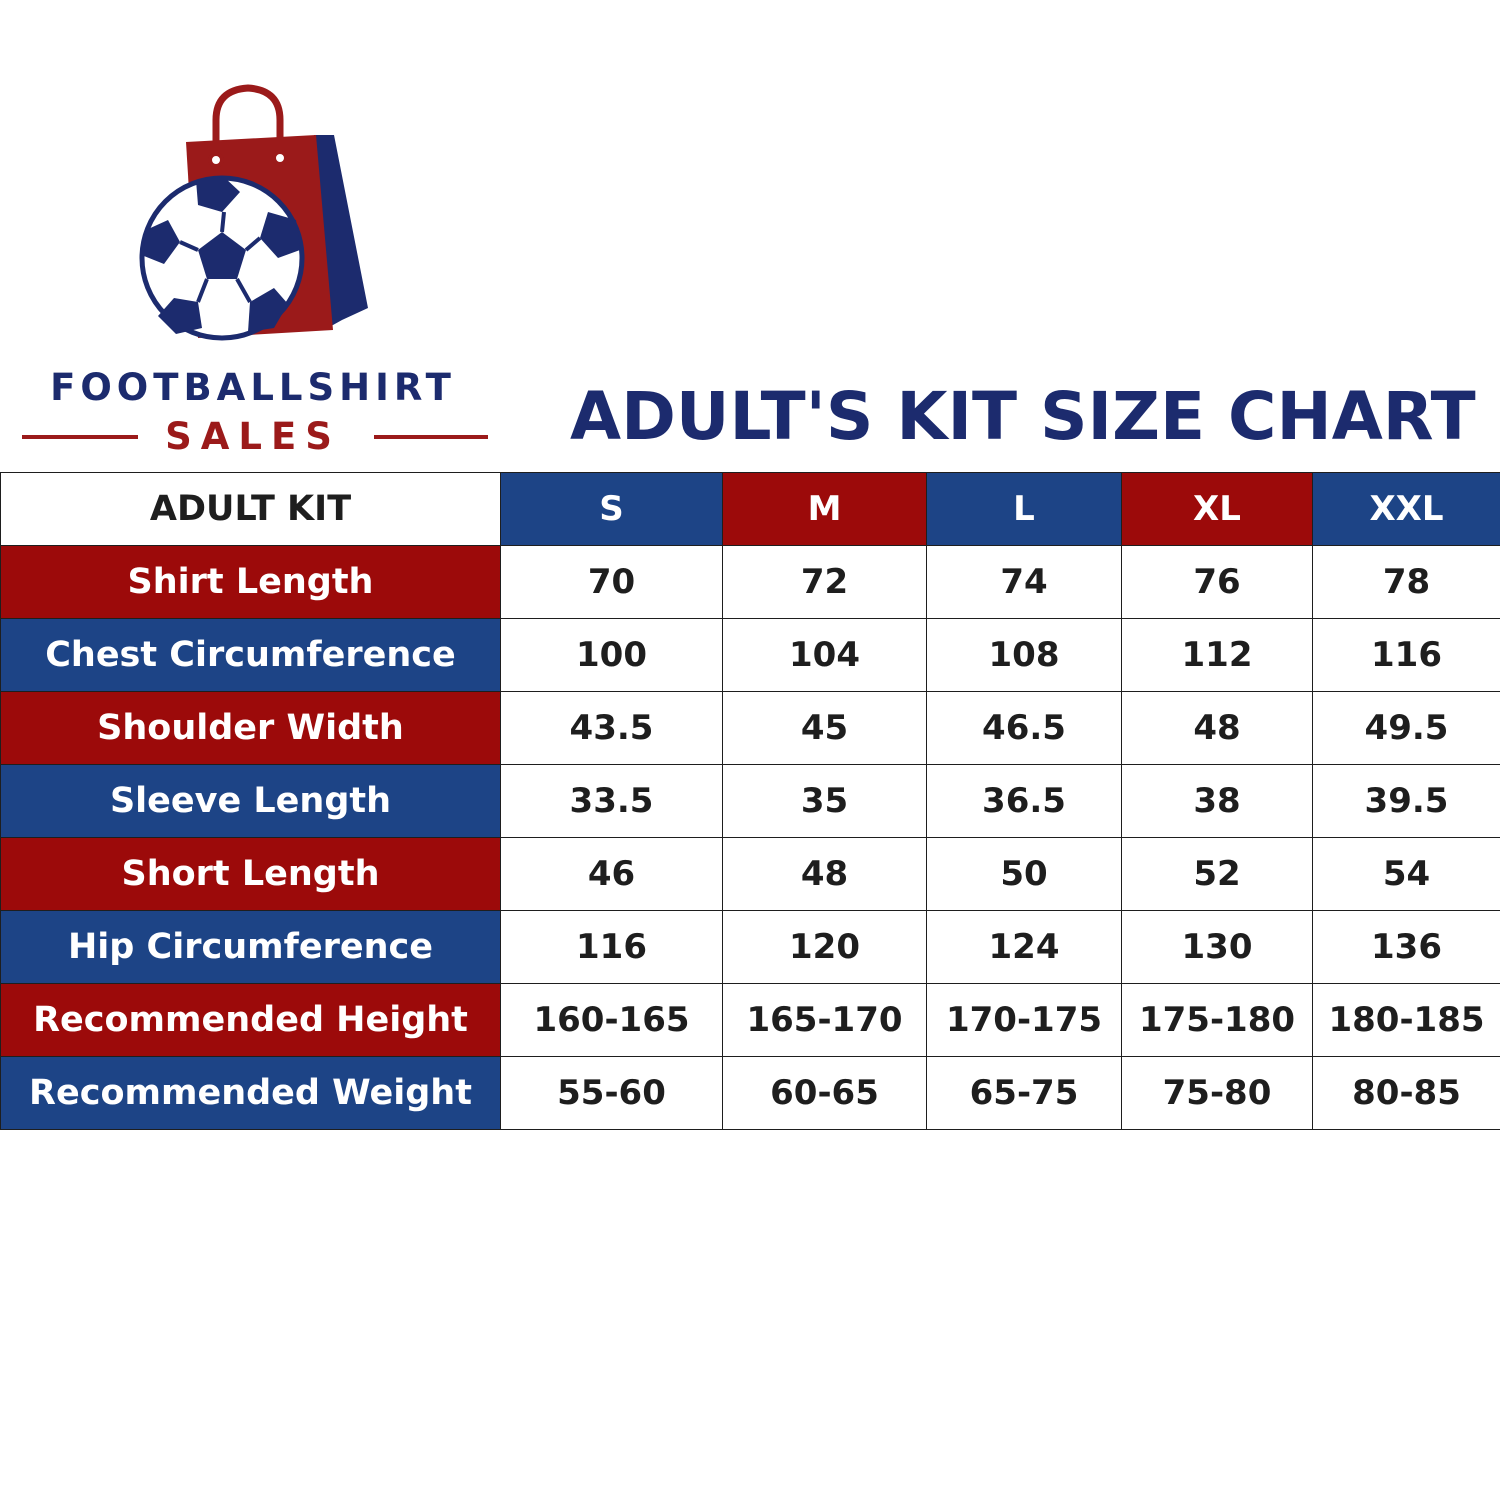  Describe the element at coordinates (1406, 728) in the screenshot. I see `table-cell: 49.5` at that location.